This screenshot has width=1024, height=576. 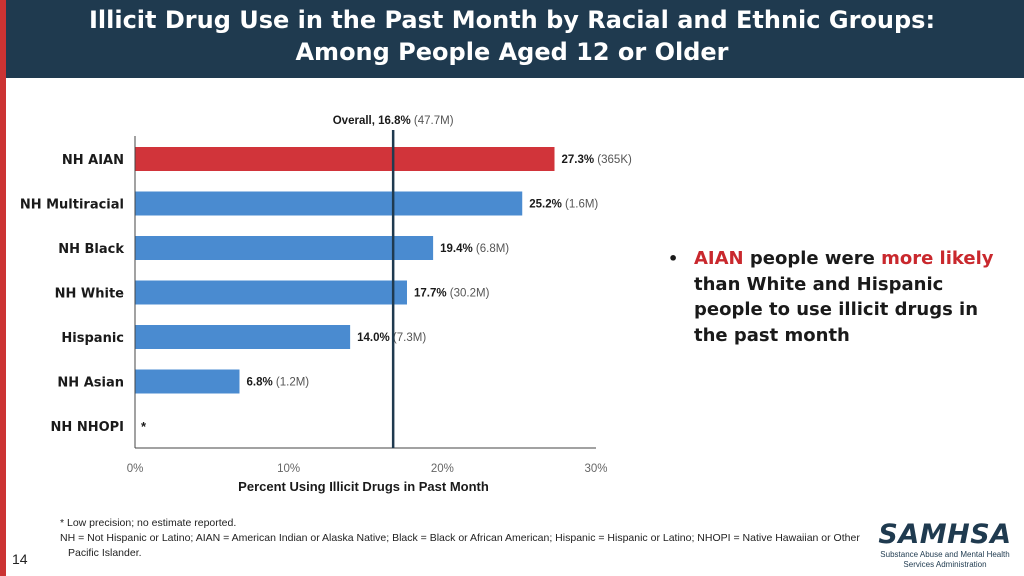 I want to click on left-accent-bar, so click(x=3, y=288).